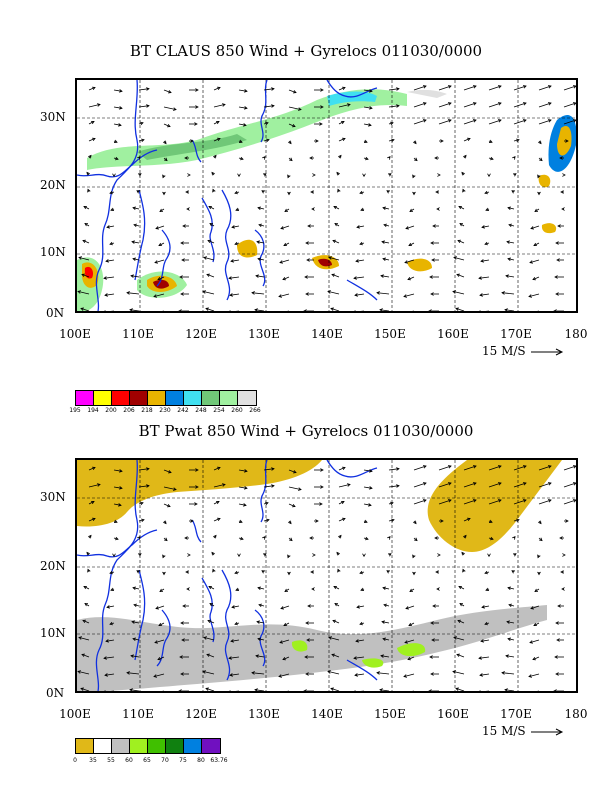 The width and height of the screenshot is (612, 792). Describe the element at coordinates (576, 334) in the screenshot. I see `panel1-lon-label: 180` at that location.